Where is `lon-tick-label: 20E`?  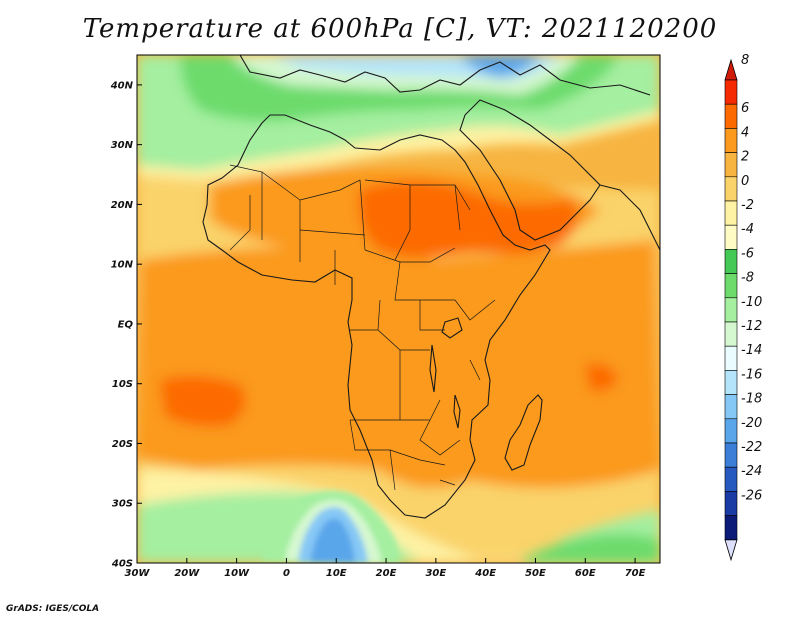 lon-tick-label: 20E is located at coordinates (386, 573).